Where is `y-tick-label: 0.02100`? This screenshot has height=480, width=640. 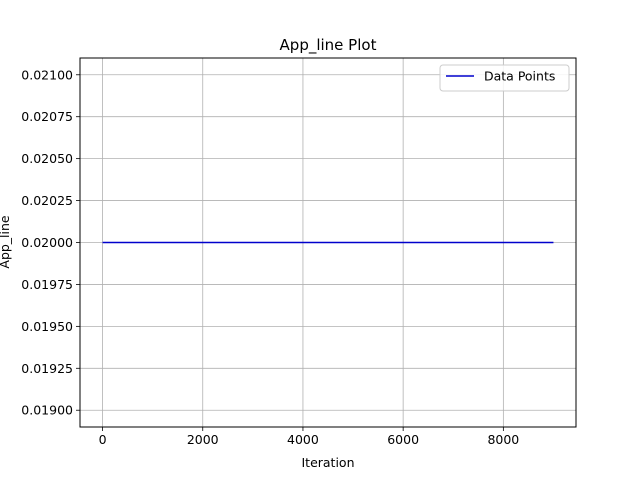
y-tick-label: 0.02100 is located at coordinates (47, 74).